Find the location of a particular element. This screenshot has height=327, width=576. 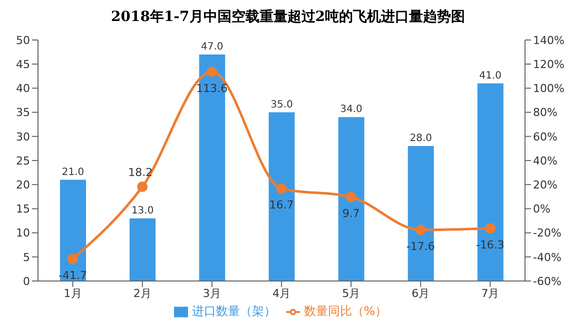

data-label: 16.7 is located at coordinates (281, 205).